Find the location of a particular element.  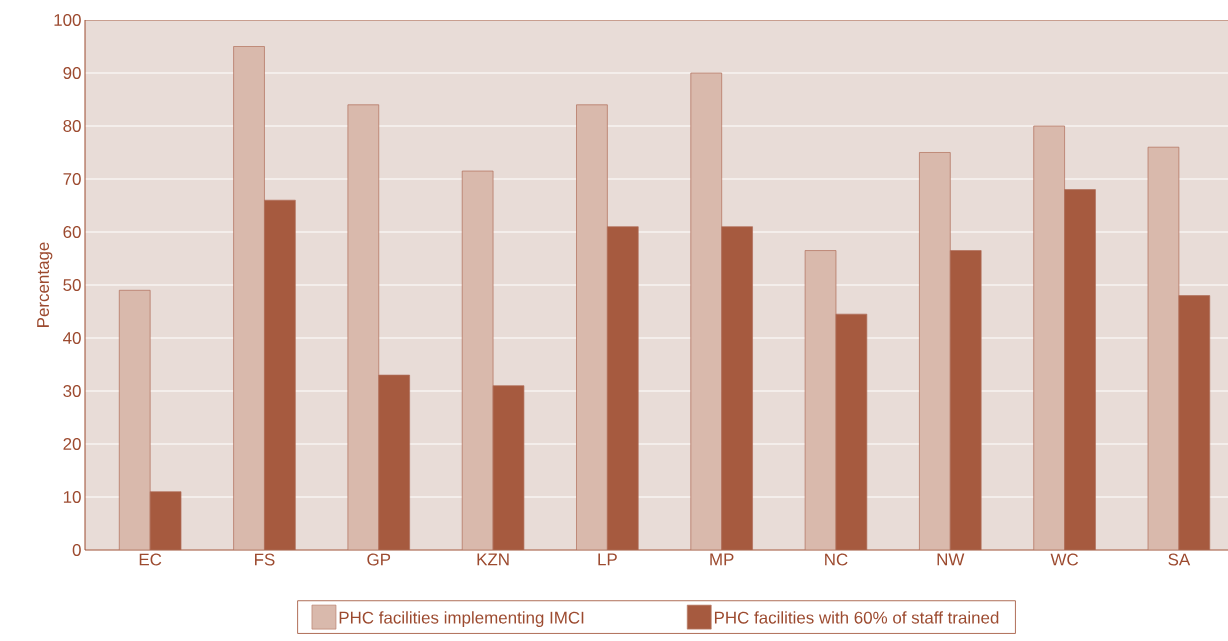

x-tick-label: NW is located at coordinates (951, 559).